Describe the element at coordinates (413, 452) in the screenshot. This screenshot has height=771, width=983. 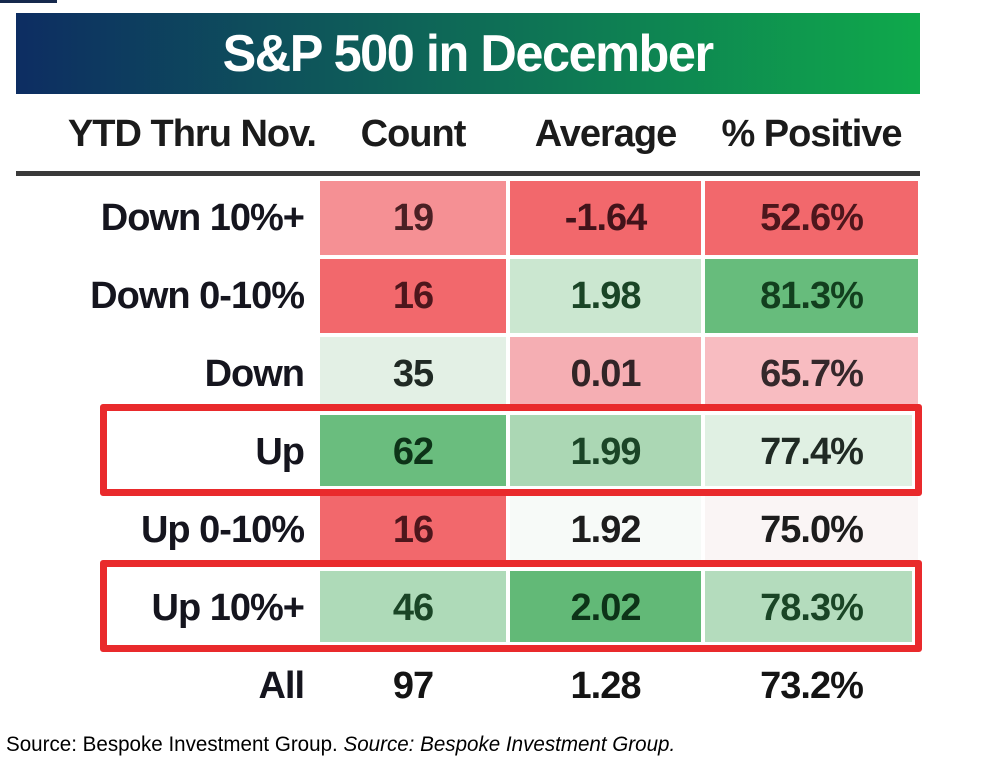
I see `count-cell: 62` at that location.